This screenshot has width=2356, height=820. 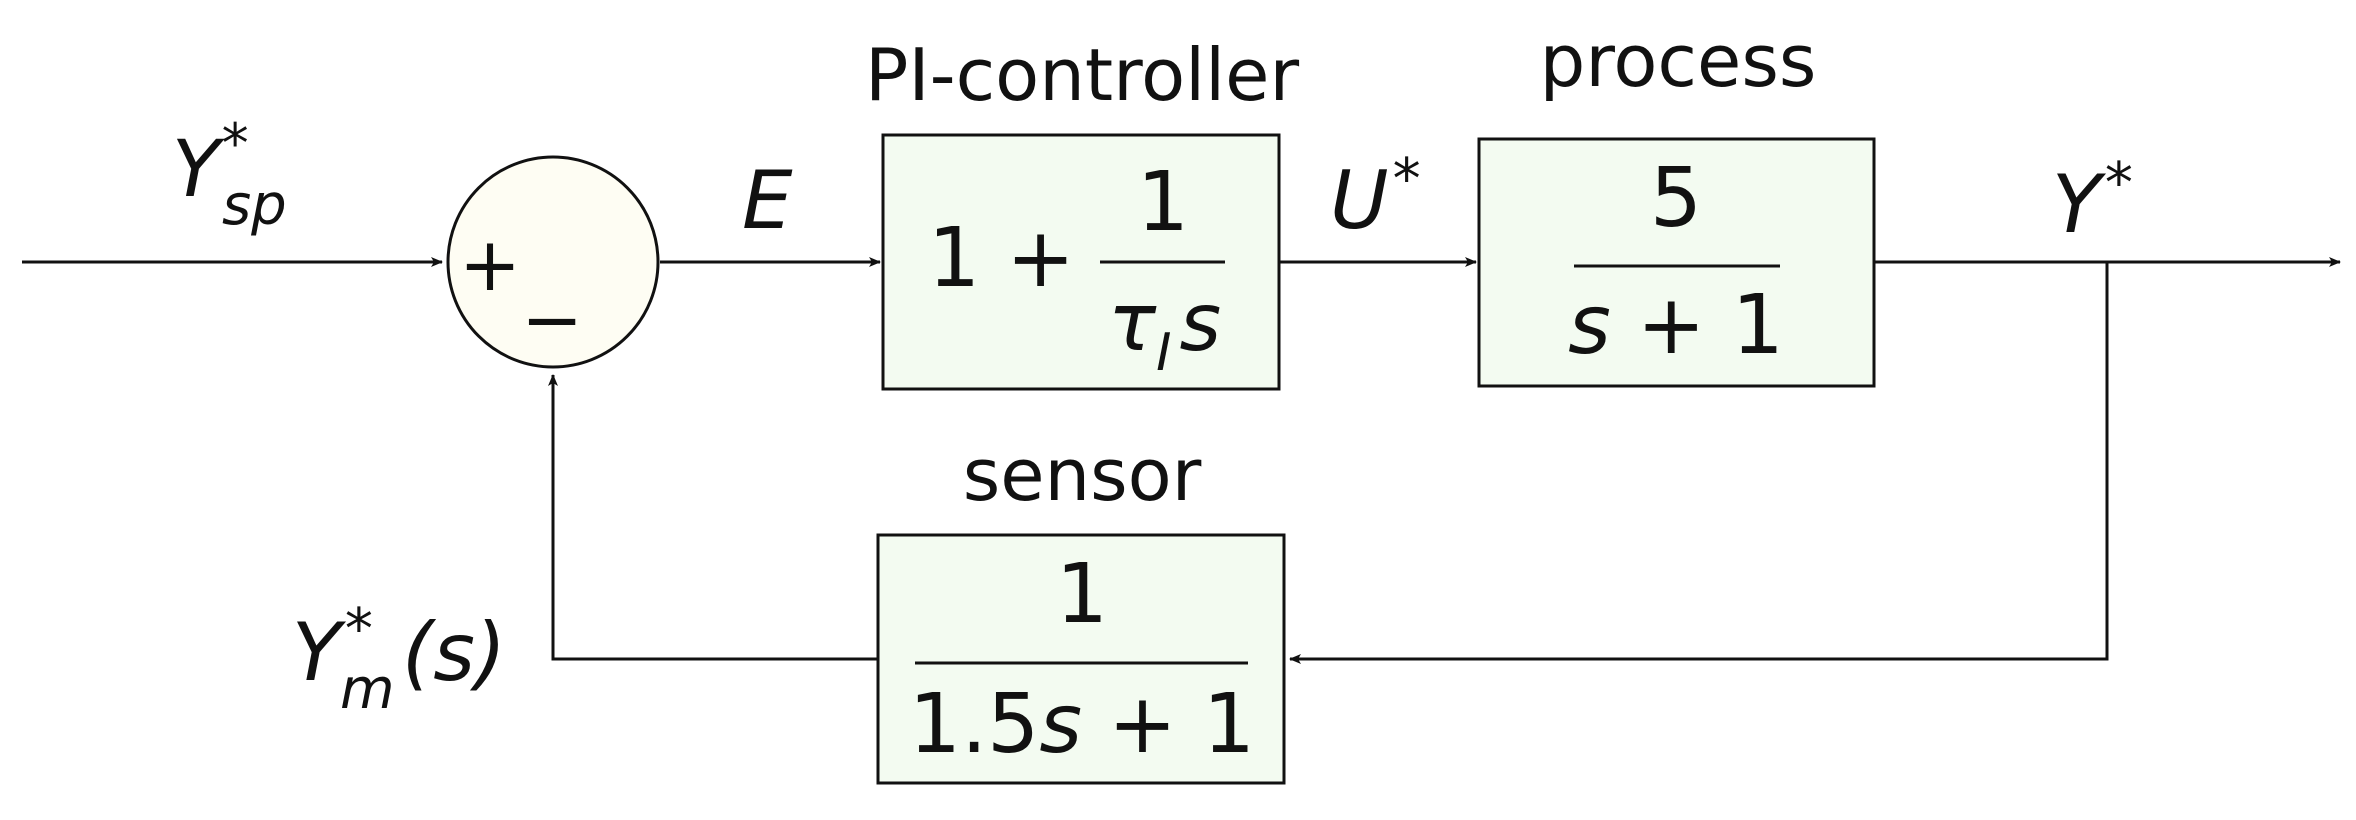 I want to click on output-label: Y*, so click(x=2092, y=201).